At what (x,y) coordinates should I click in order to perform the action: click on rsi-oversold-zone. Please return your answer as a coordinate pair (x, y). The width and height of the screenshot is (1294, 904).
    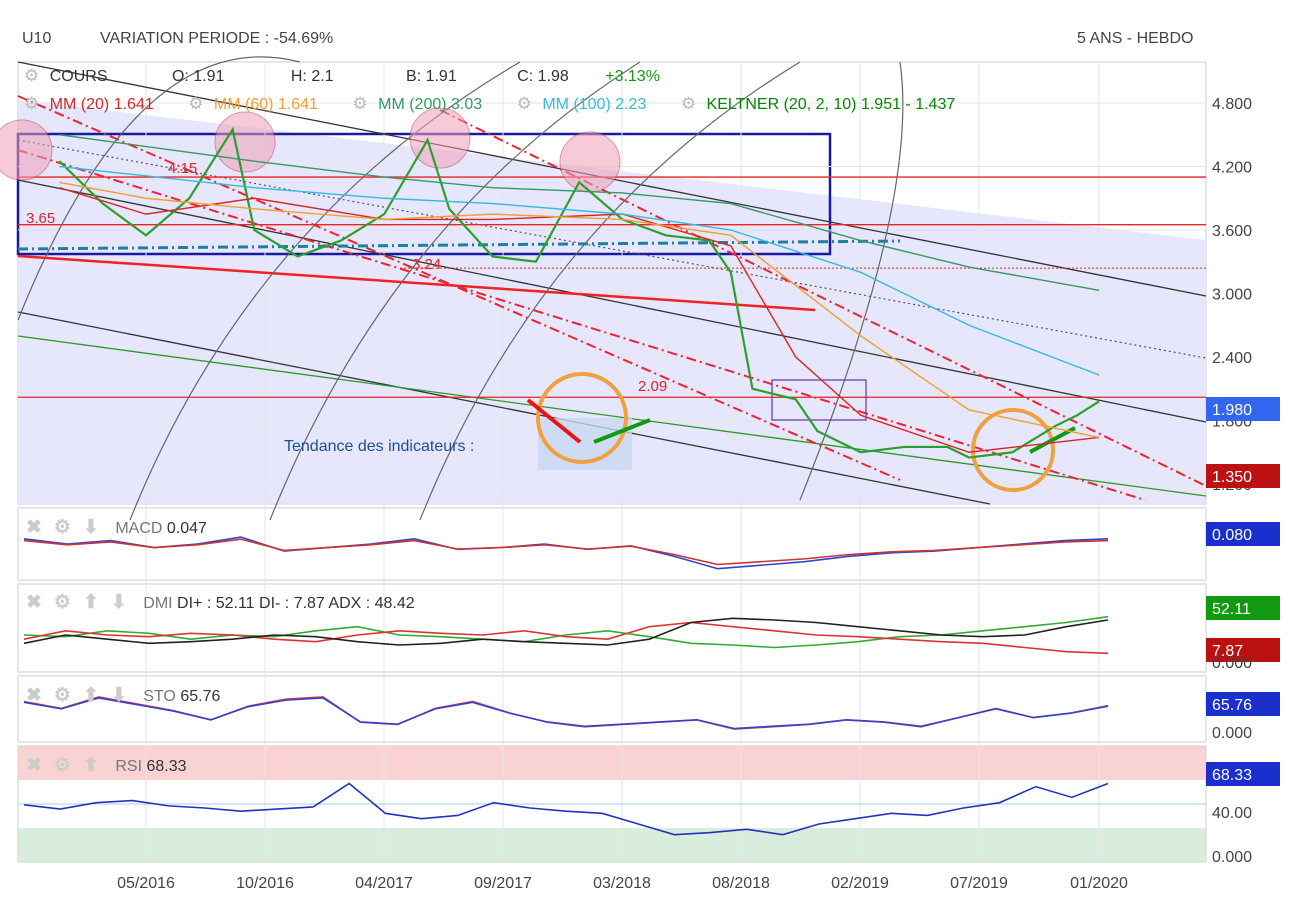
    Looking at the image, I should click on (612, 845).